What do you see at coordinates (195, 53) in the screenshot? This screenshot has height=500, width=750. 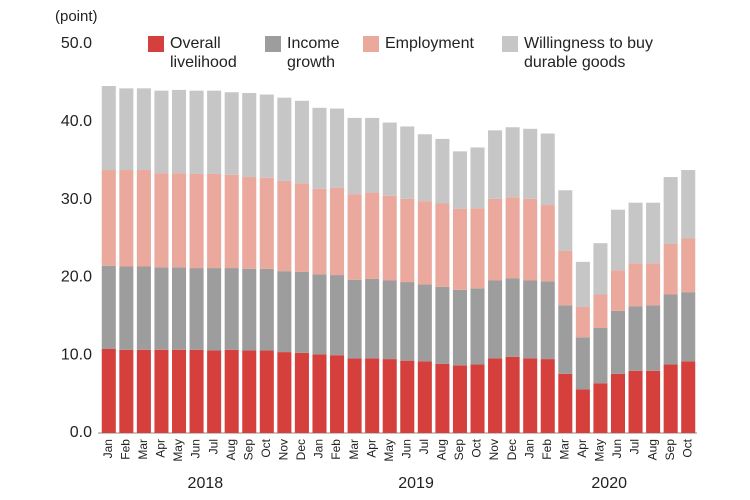 I see `legend-item: Overall livelihood` at bounding box center [195, 53].